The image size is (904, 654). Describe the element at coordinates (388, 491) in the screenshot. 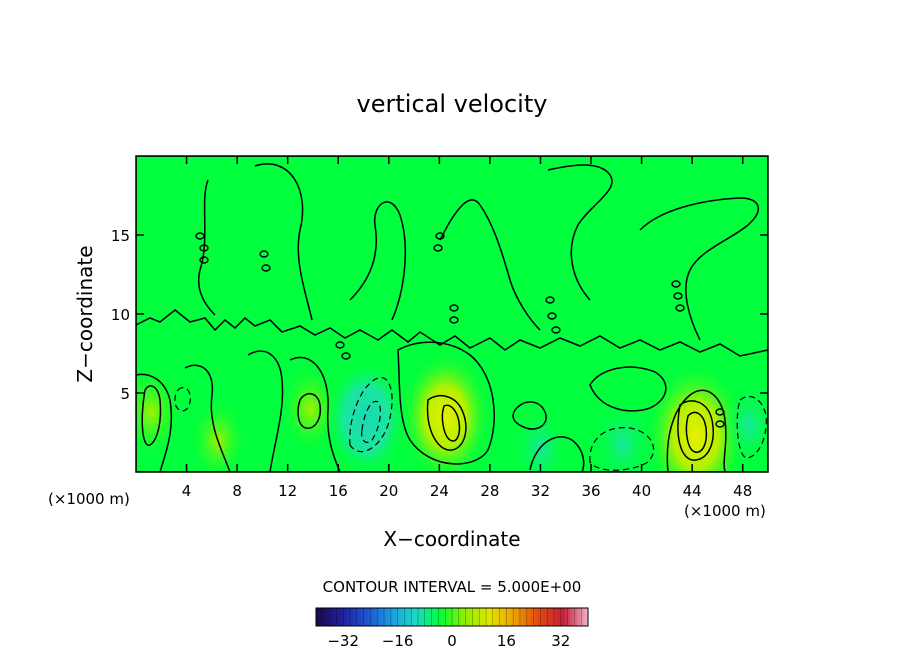

I see `x-tick-label: 20` at that location.